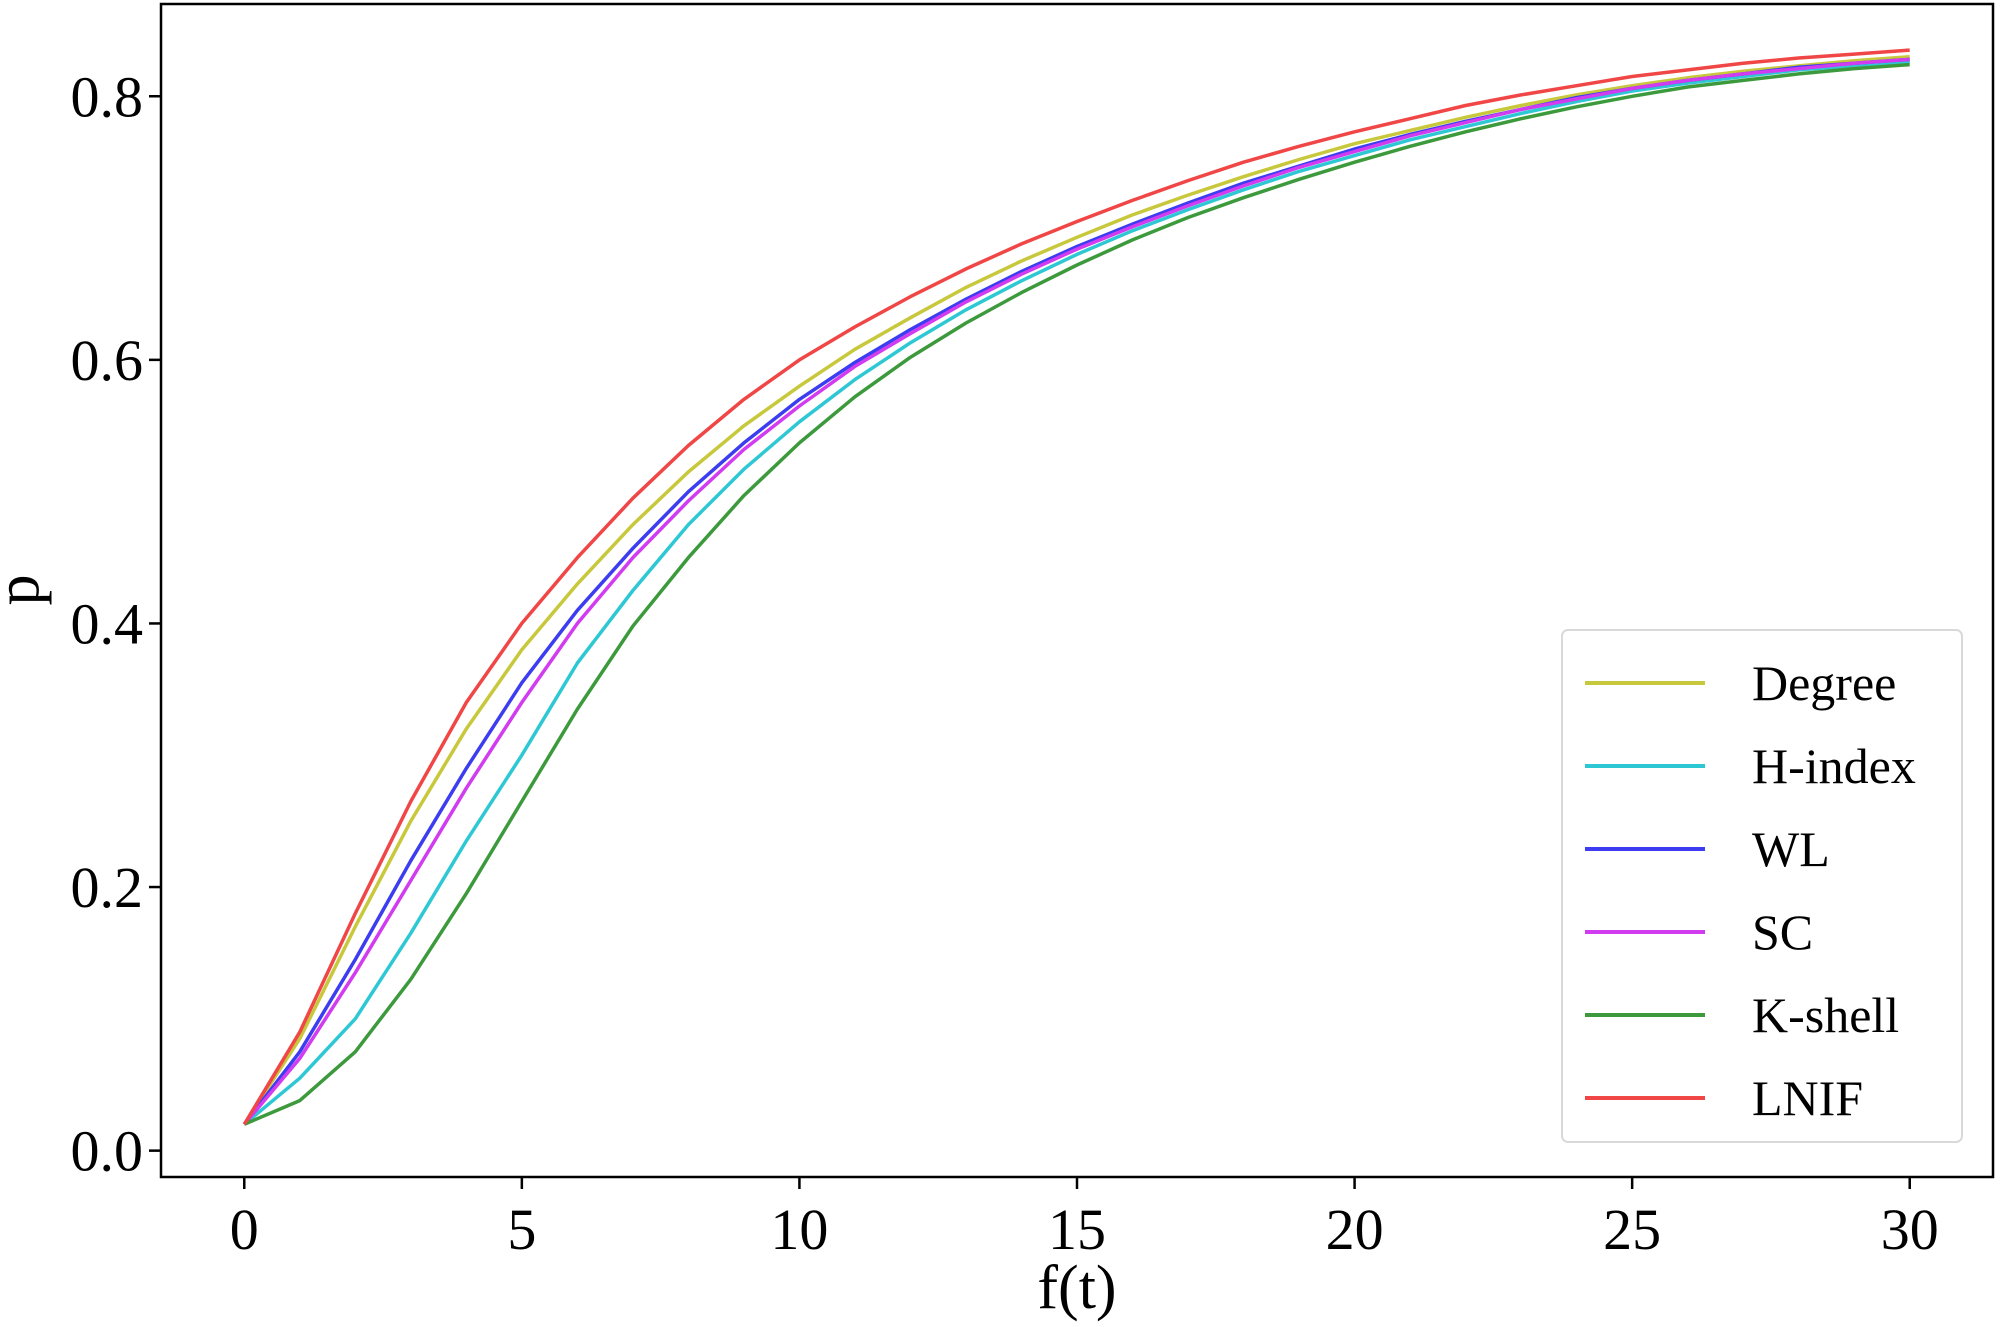 The image size is (2000, 1327). Describe the element at coordinates (1834, 766) in the screenshot. I see `legend-label-h-index: H-index` at that location.